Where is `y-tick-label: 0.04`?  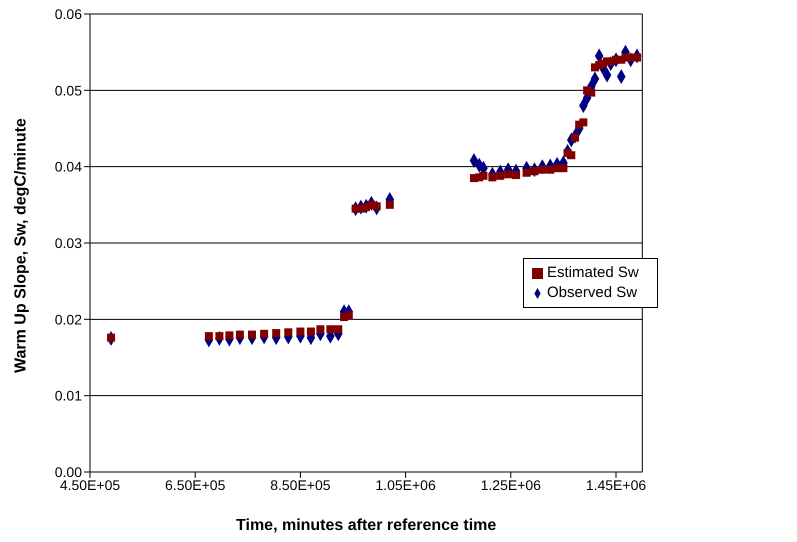
y-tick-label: 0.04 is located at coordinates (68, 166).